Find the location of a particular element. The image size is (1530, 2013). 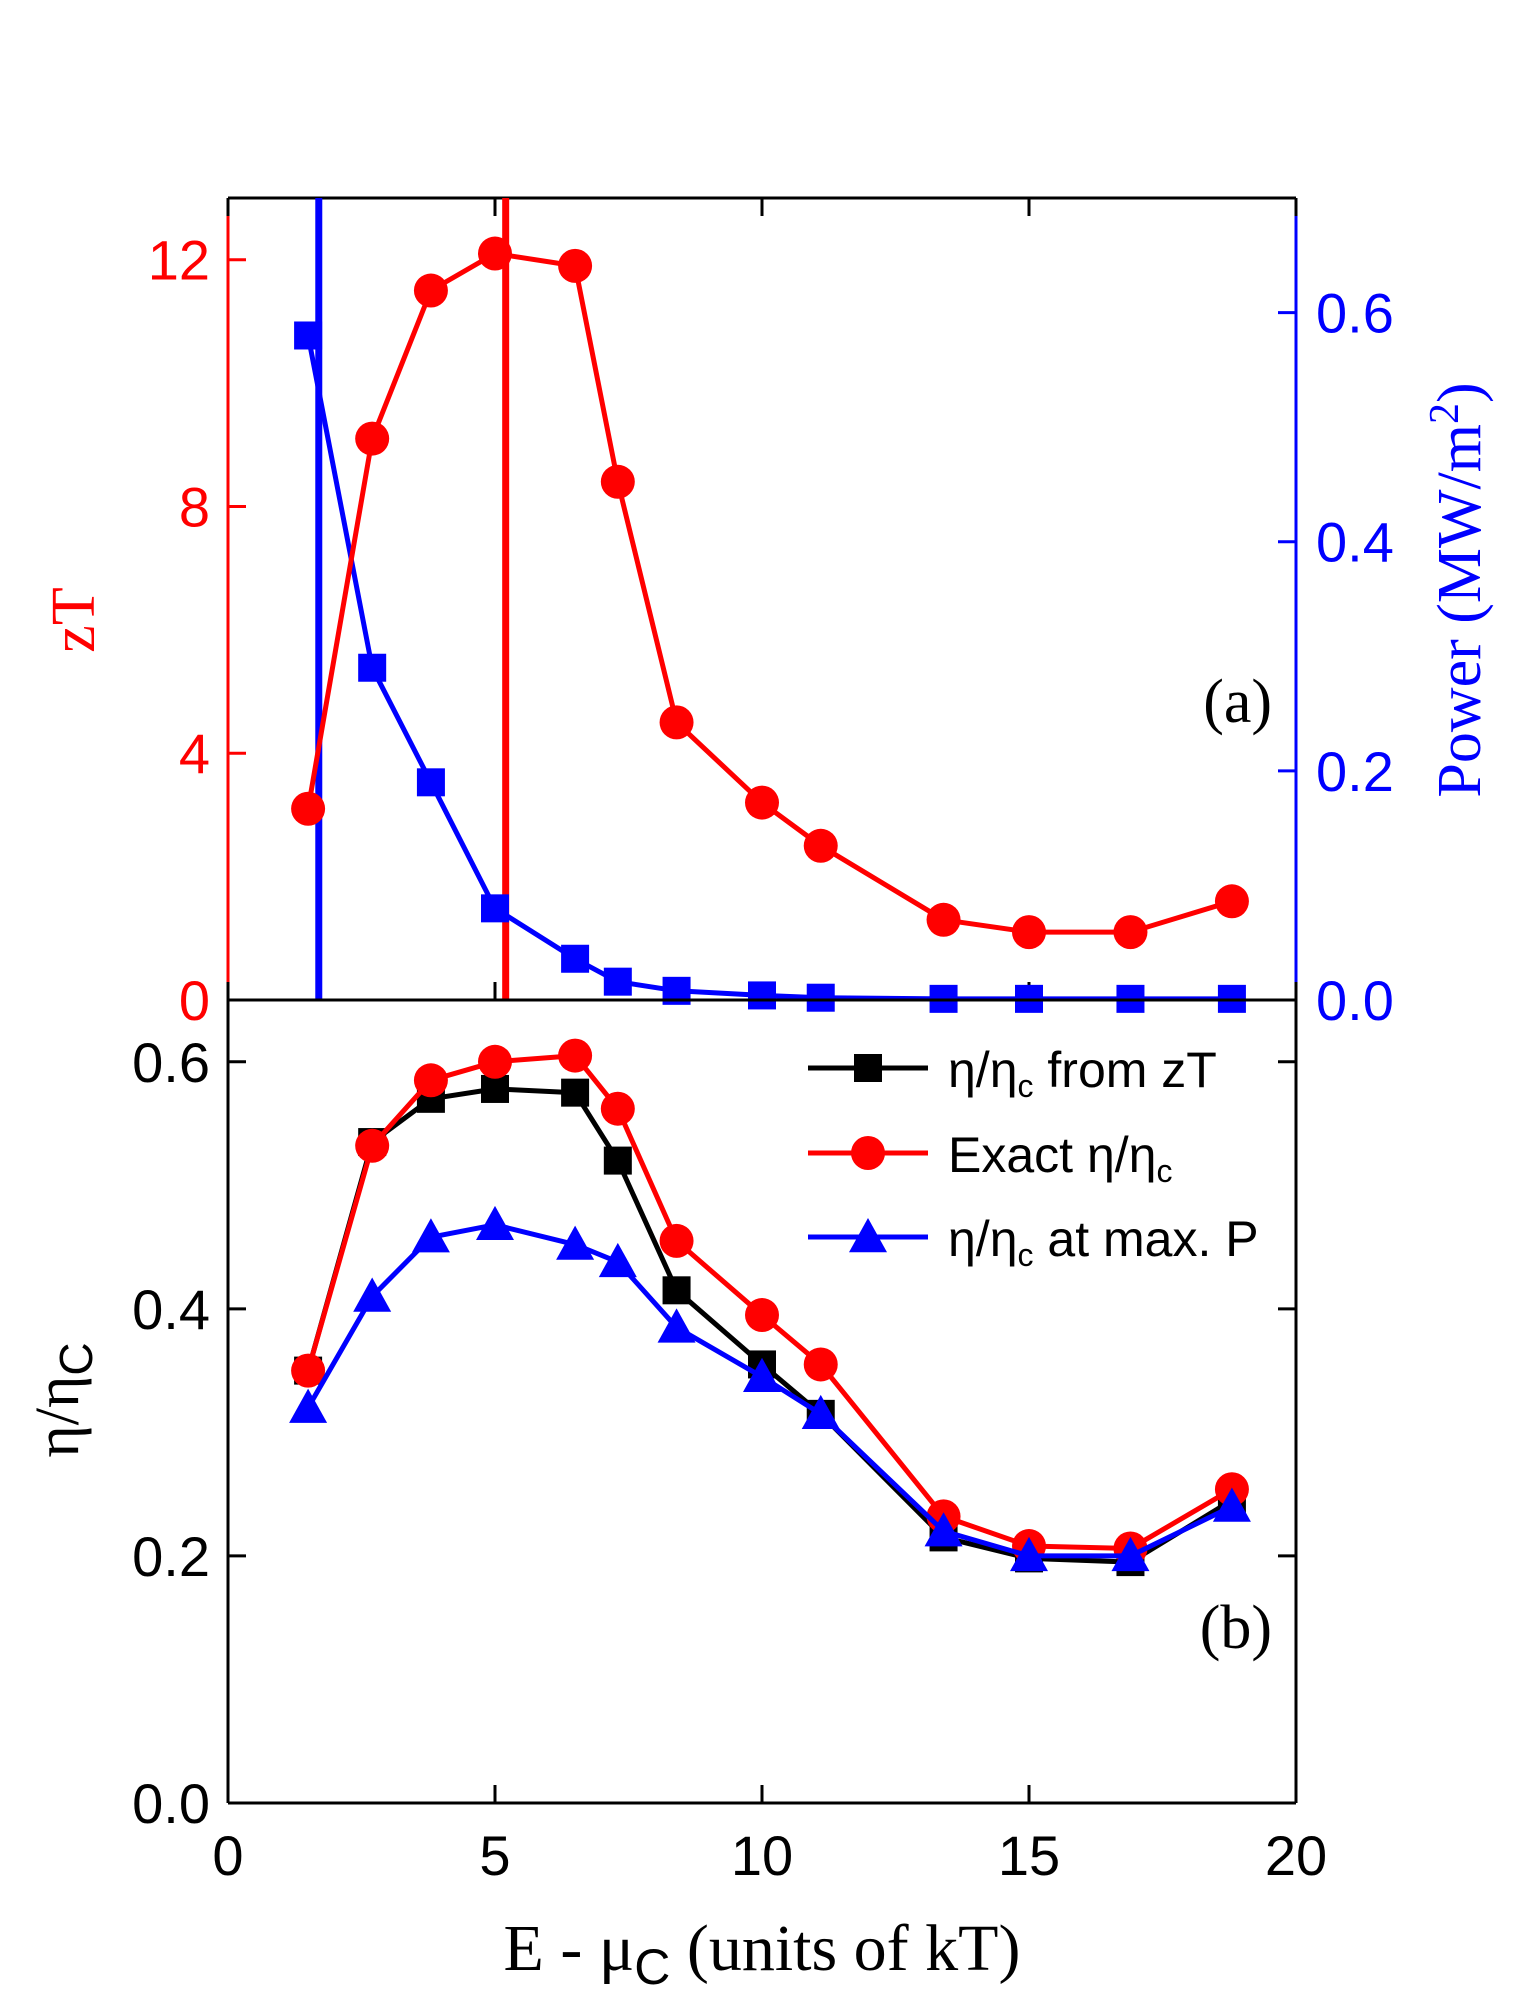

x-tick-label: 20 is located at coordinates (1296, 1855).